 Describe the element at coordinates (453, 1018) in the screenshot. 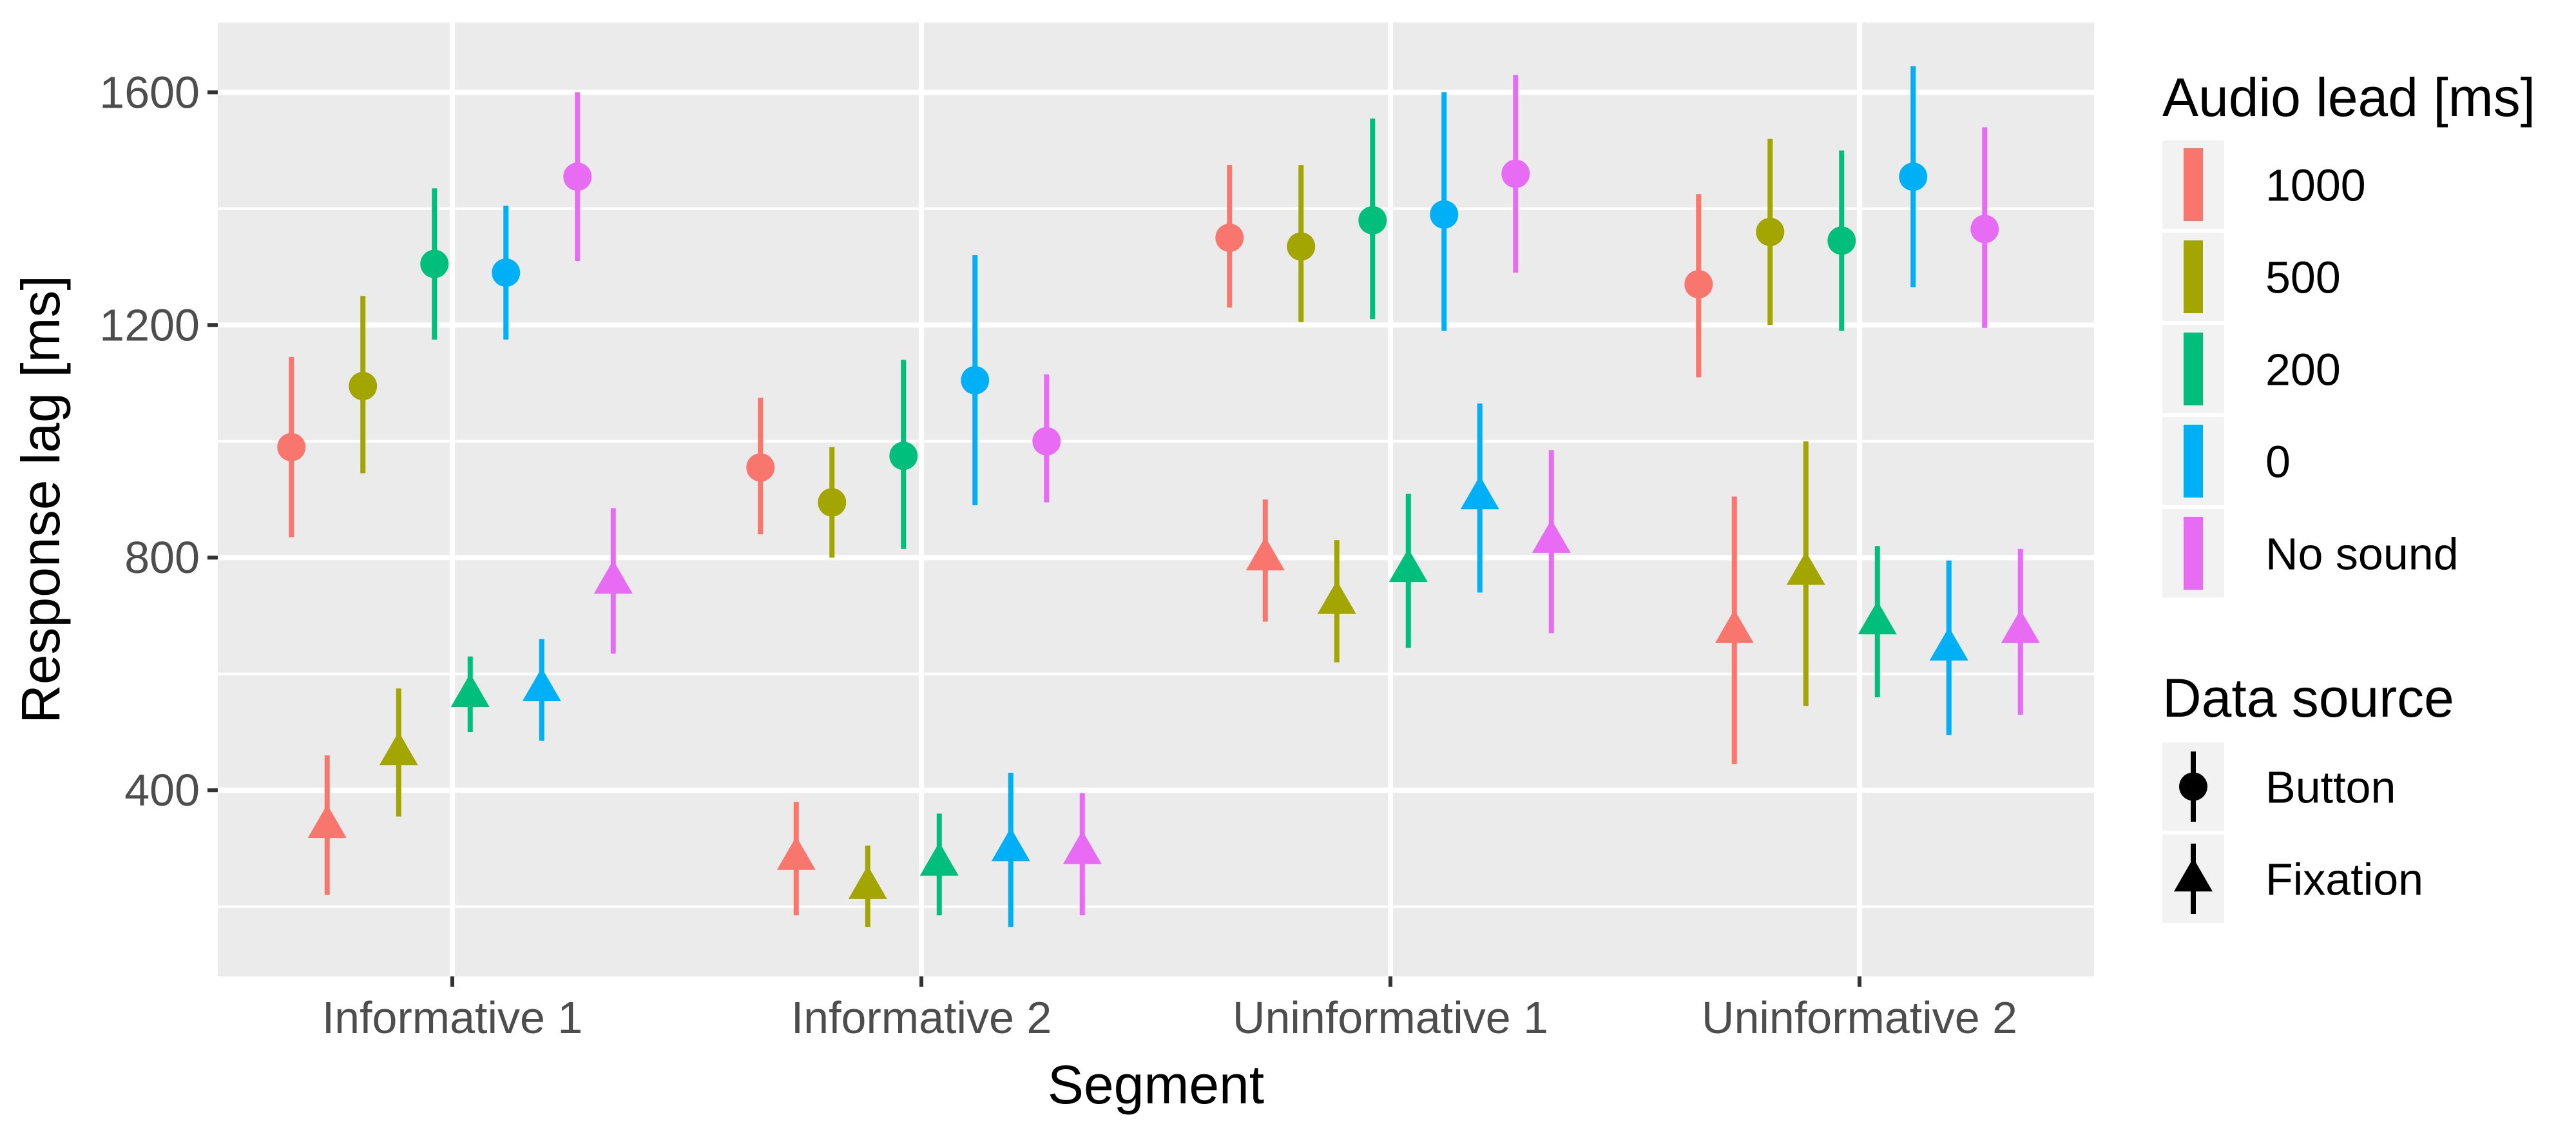

I see `x-tick-label: Informative 1` at that location.